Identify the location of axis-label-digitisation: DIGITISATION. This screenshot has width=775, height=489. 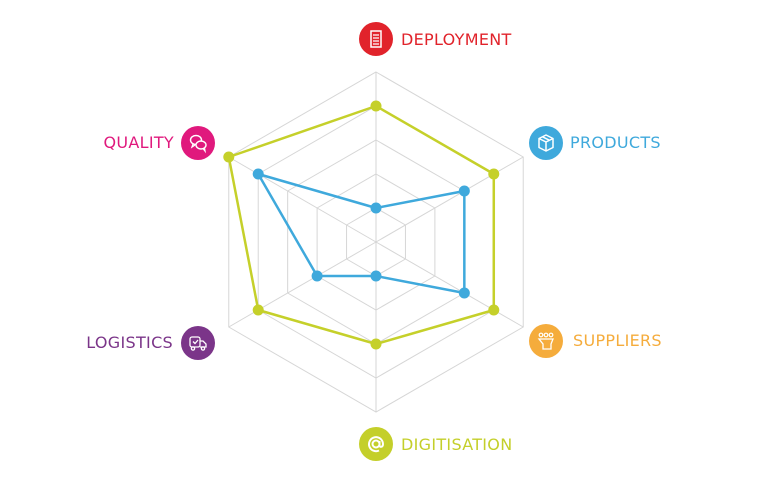
(457, 444).